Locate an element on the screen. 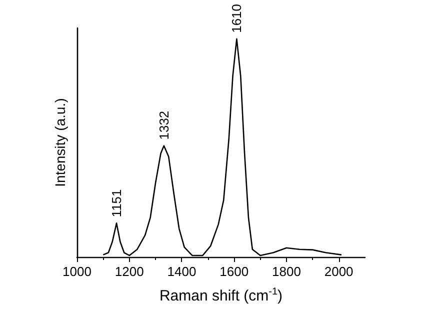 The width and height of the screenshot is (437, 320). annotation: 1610 is located at coordinates (236, 18).